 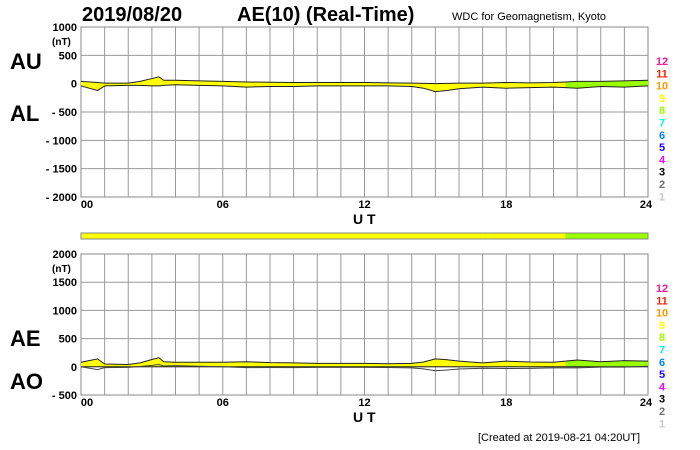 I want to click on ao-line, so click(x=364, y=368).